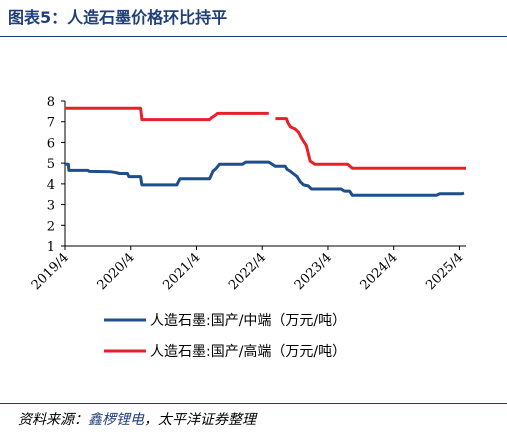  Describe the element at coordinates (51, 143) in the screenshot. I see `y-tick-label: 6` at that location.